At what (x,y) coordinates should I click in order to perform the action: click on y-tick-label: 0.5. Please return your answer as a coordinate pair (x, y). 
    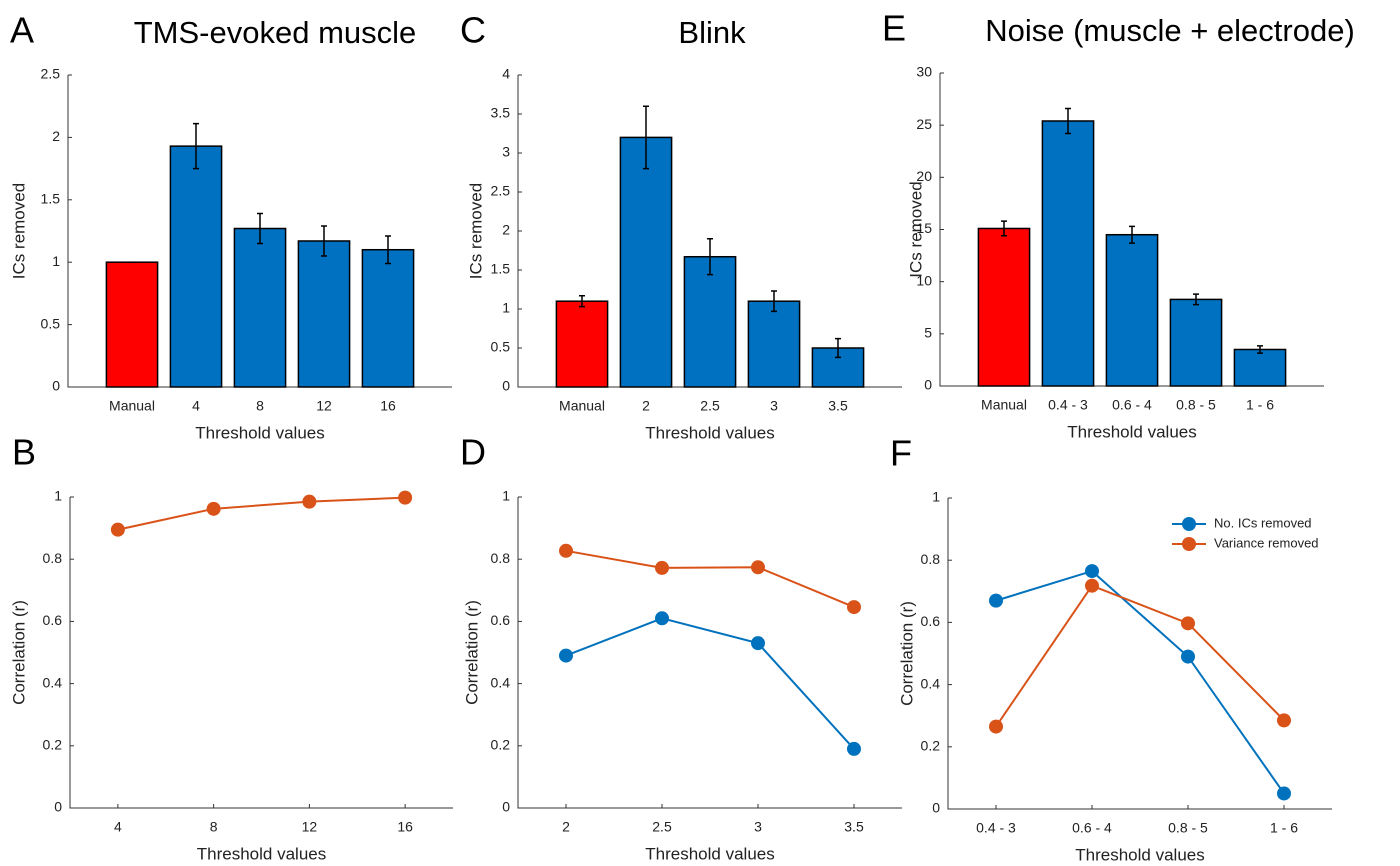
    Looking at the image, I should click on (51, 323).